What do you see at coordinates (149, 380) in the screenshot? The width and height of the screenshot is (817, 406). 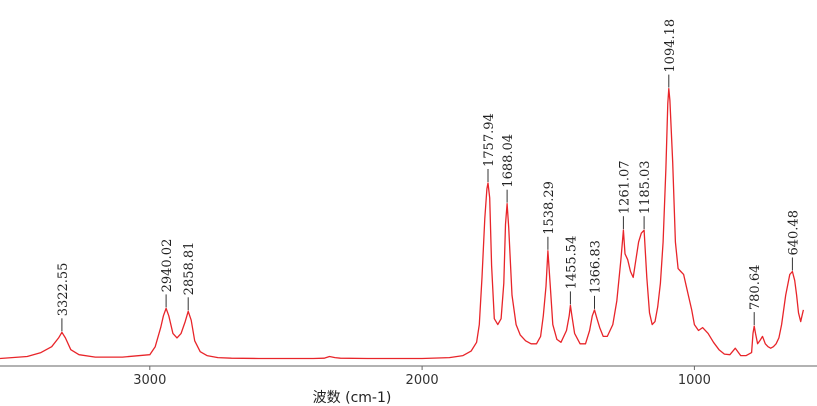 I see `x-tick-label: 3000` at bounding box center [149, 380].